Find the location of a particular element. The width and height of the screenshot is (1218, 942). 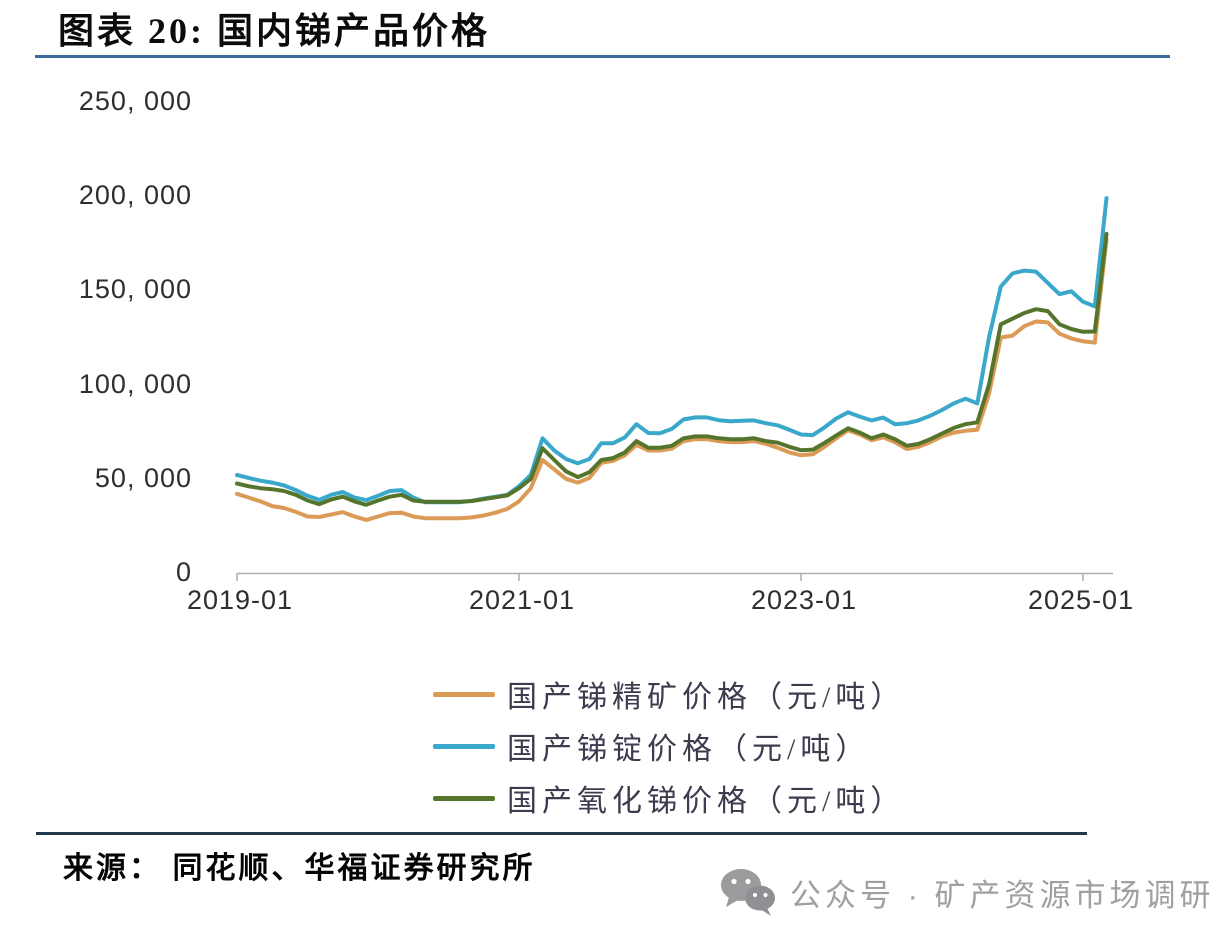

watermark: 公众号 · 矿产资源市场调研 is located at coordinates (967, 892).